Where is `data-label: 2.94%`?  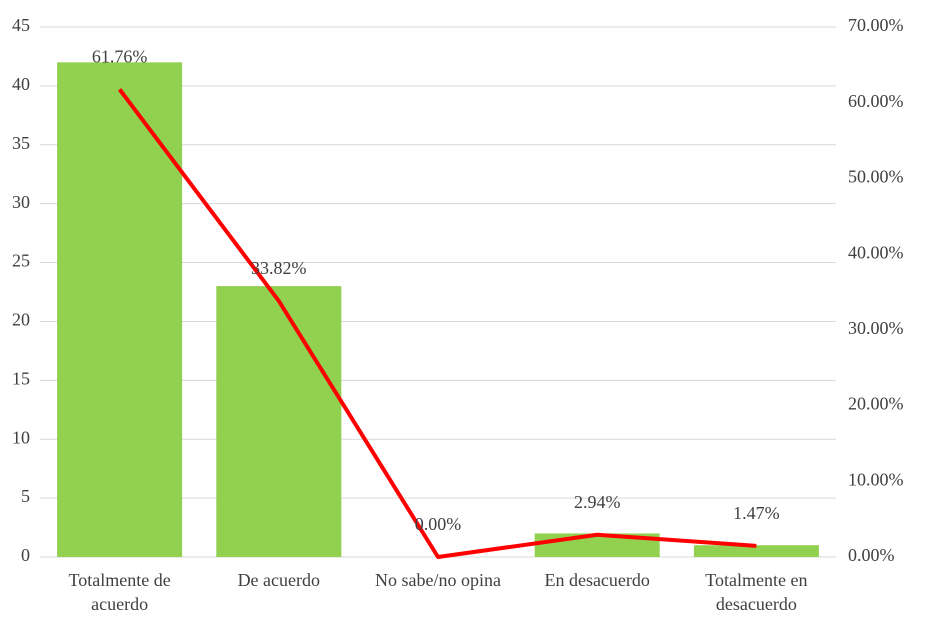 data-label: 2.94% is located at coordinates (597, 502).